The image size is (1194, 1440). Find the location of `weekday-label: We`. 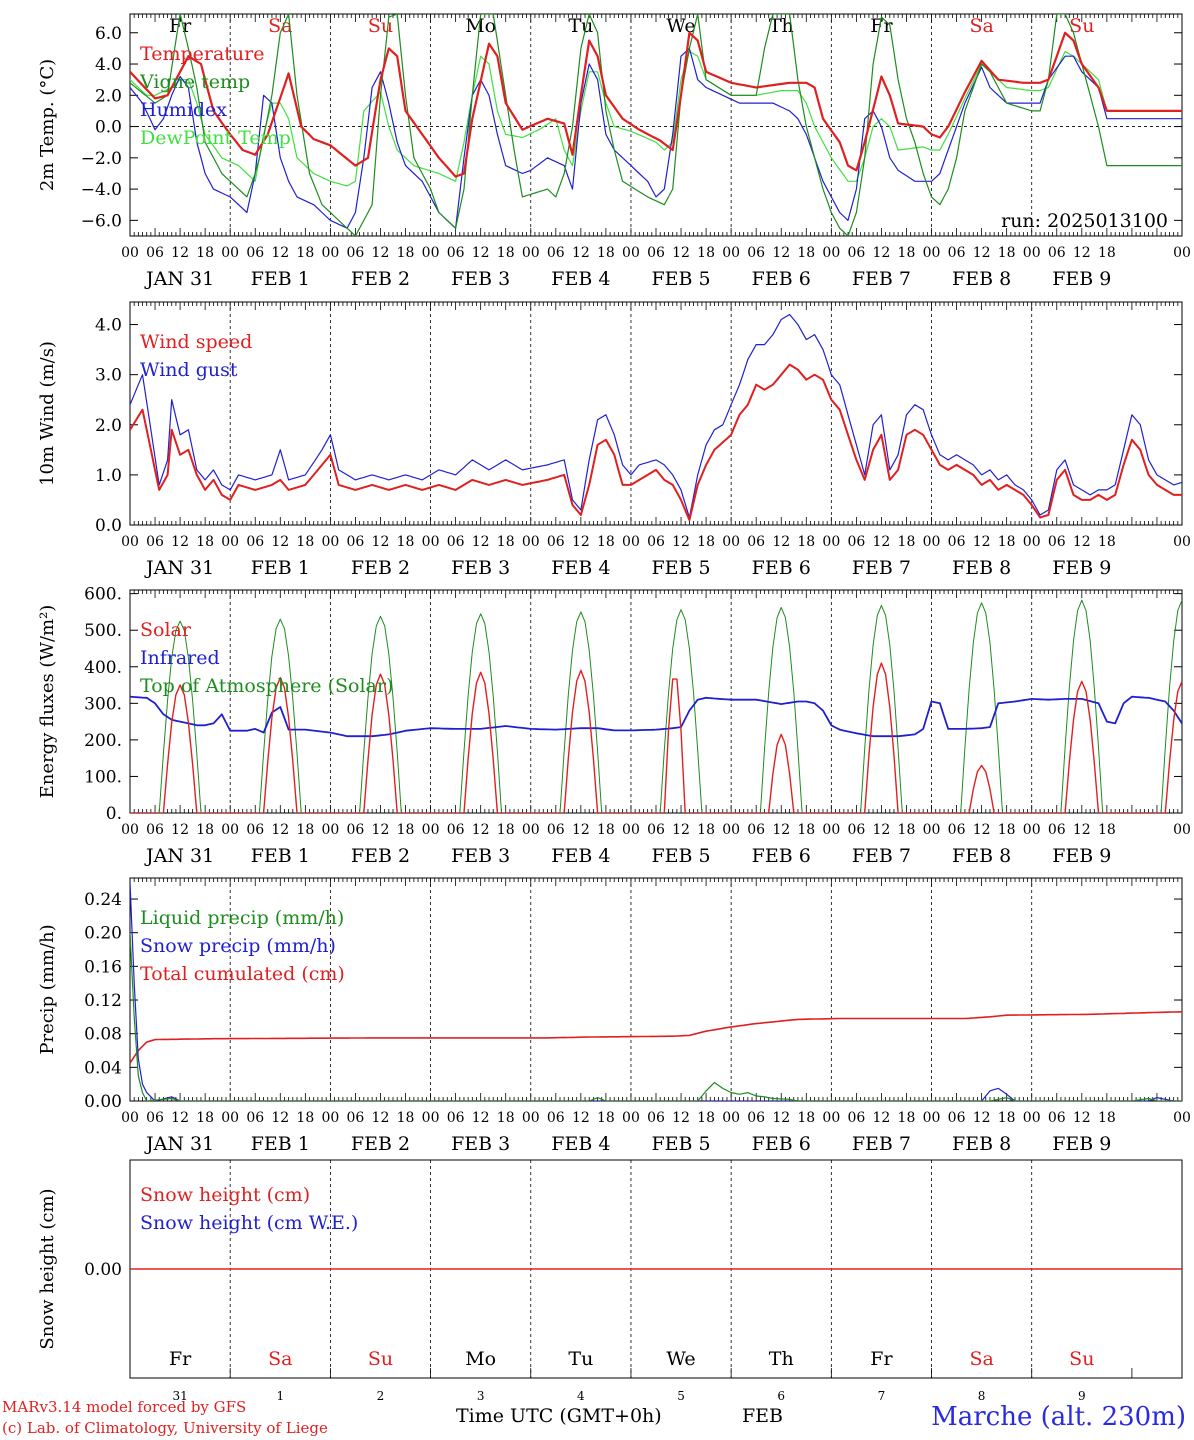

weekday-label: We is located at coordinates (680, 1359).